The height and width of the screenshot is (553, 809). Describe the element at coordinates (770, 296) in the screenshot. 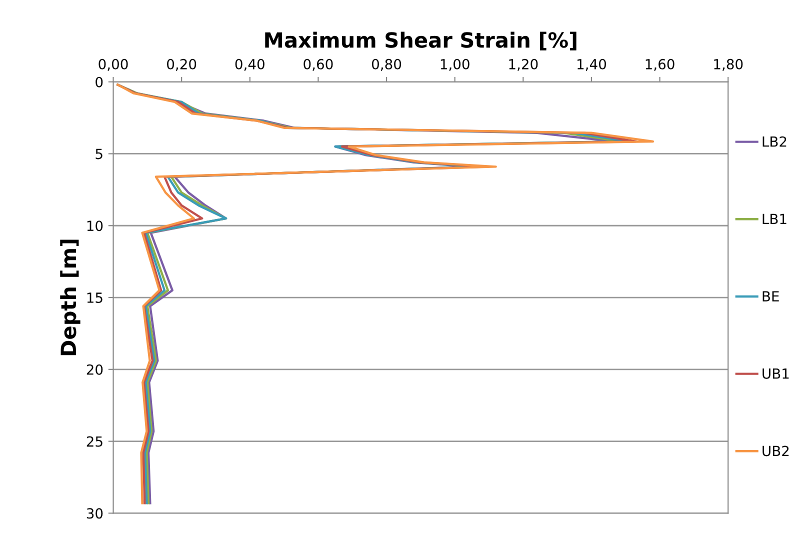

I see `legend-label: BE` at that location.